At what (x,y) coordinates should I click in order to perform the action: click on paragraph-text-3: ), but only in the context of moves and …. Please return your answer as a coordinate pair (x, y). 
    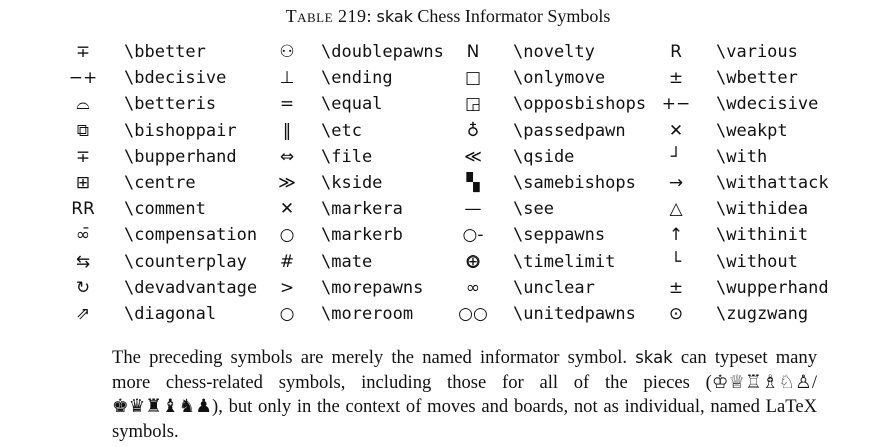
    Looking at the image, I should click on (486, 406).